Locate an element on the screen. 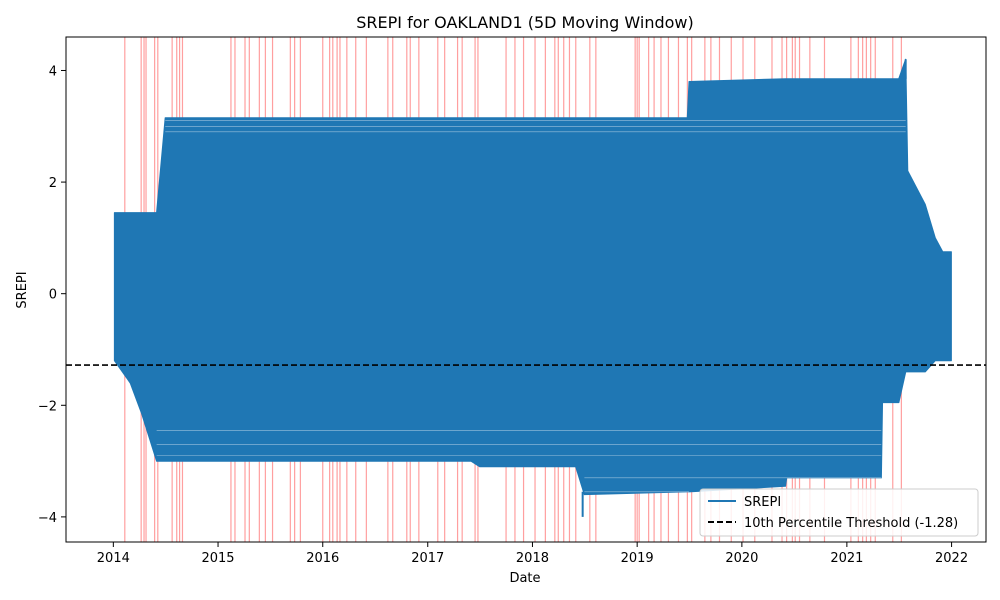 The image size is (1000, 600). y-tick-label: 0 is located at coordinates (53, 295).